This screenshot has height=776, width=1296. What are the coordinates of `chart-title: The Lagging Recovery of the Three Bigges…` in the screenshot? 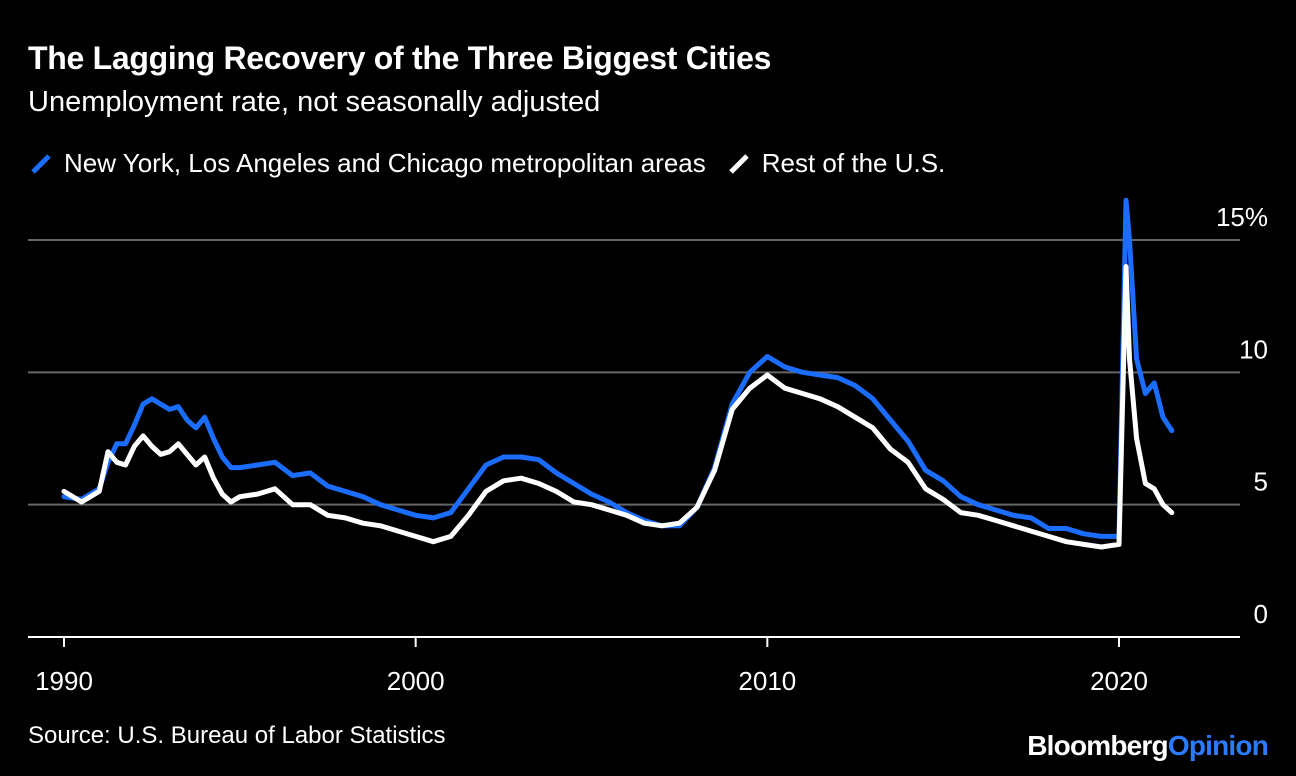 It's located at (400, 58).